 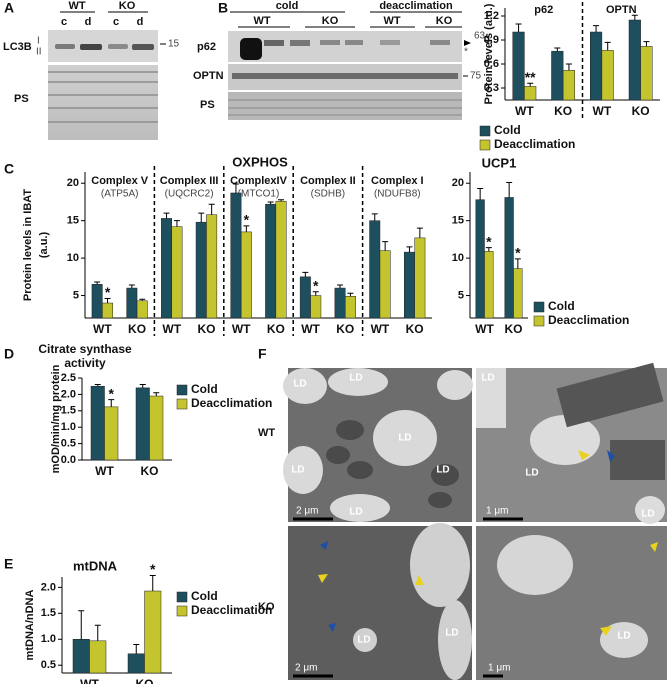 I want to click on band-label: II, so click(x=39, y=52).